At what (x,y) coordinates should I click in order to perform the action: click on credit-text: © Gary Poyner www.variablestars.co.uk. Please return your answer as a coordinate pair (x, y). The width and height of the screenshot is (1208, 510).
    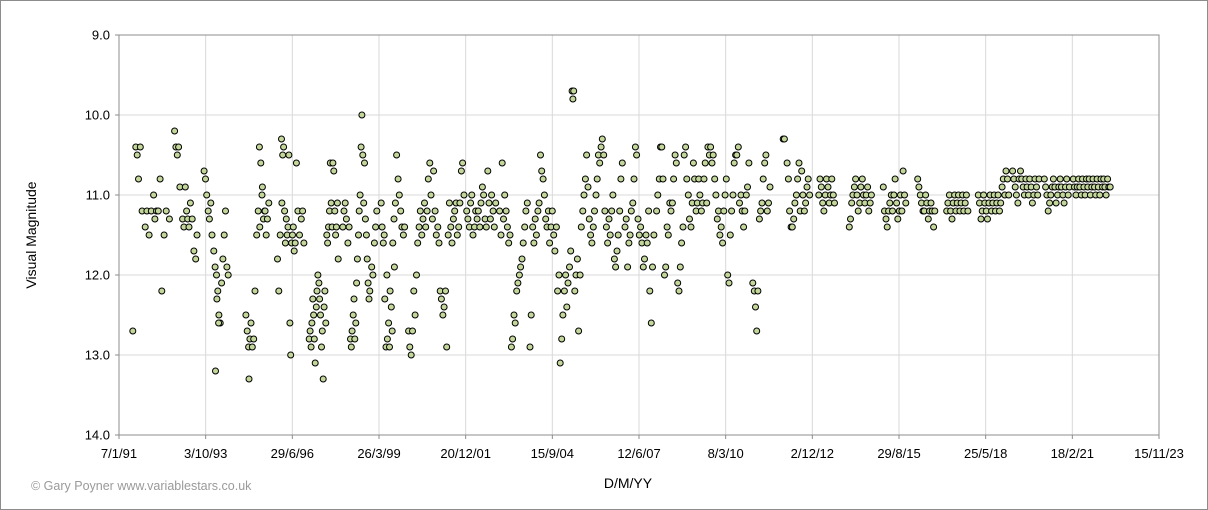
    Looking at the image, I should click on (141, 486).